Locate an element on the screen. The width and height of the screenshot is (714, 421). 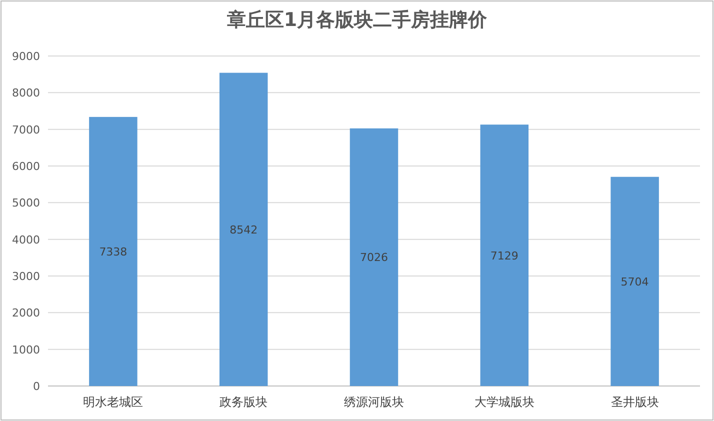
y-tick-label: 8000 is located at coordinates (26, 93).